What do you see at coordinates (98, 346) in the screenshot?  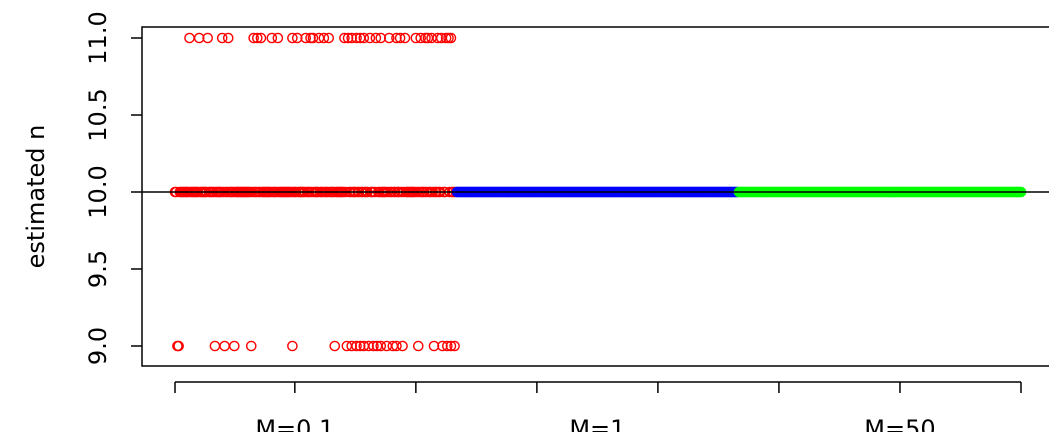 I see `y-tick-label: 9.0` at bounding box center [98, 346].